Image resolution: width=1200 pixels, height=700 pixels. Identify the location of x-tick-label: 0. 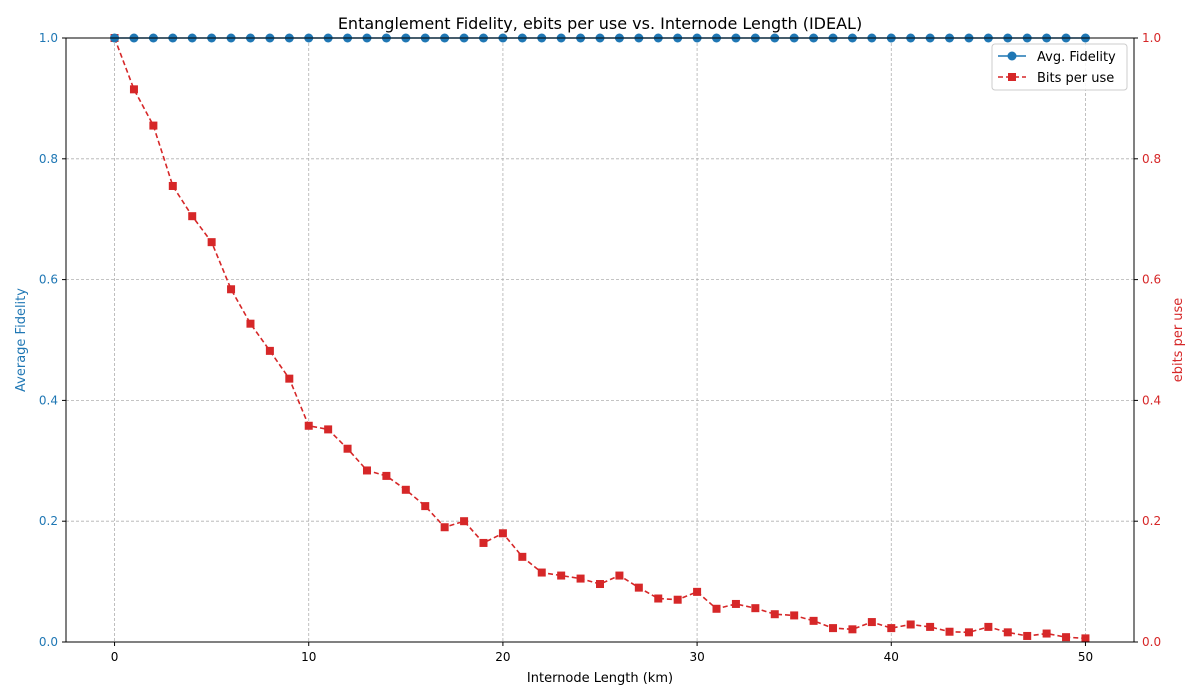
(115, 657).